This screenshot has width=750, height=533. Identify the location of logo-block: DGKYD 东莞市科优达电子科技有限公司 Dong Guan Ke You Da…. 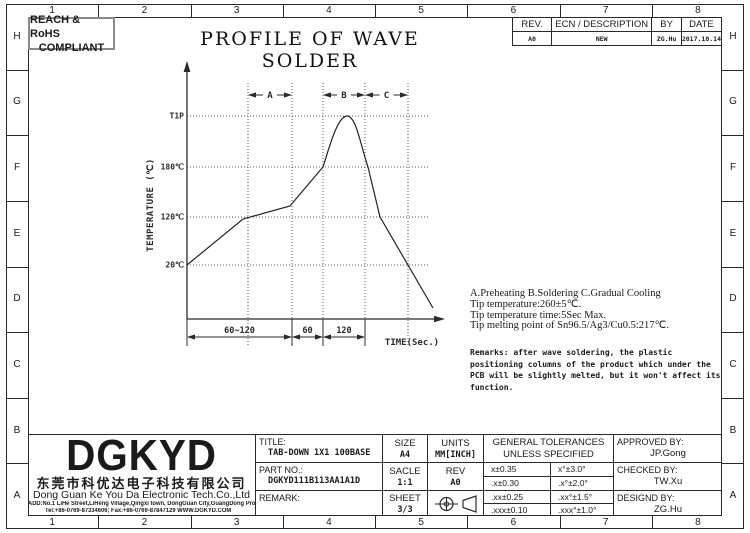
(141, 475).